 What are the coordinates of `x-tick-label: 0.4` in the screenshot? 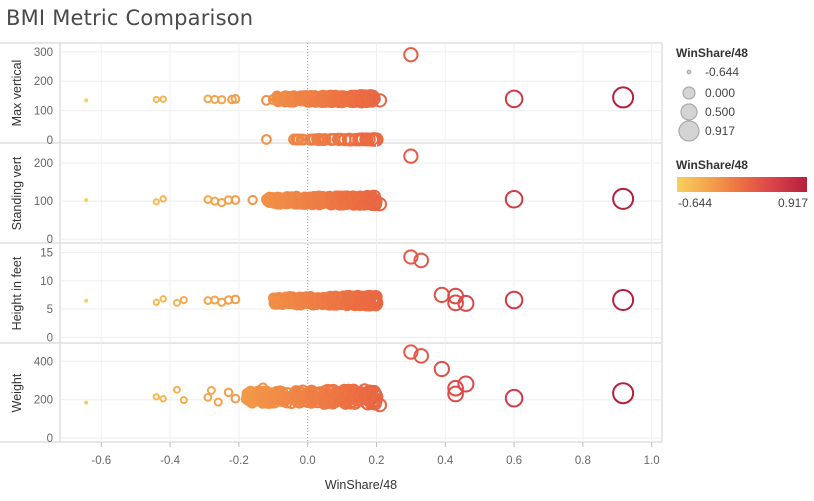 It's located at (445, 461).